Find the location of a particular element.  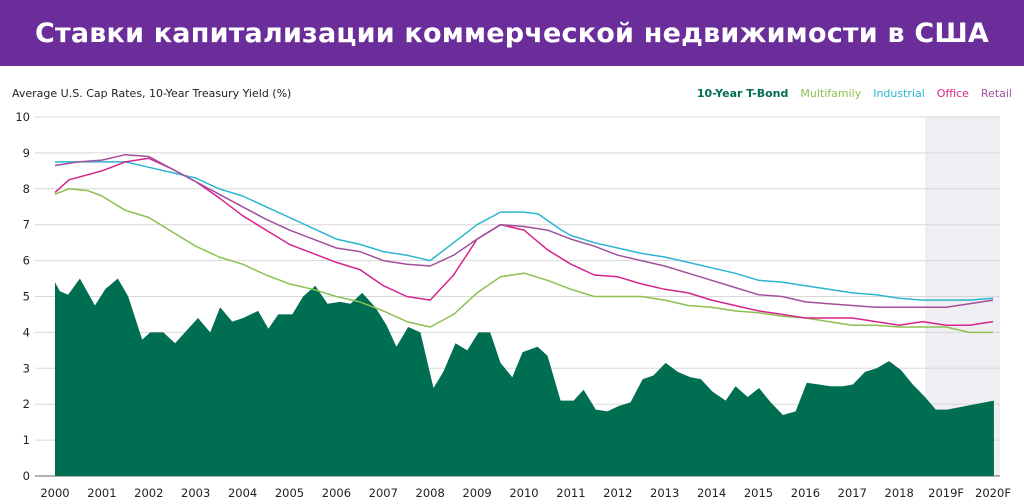

x-tick-label: 2002 is located at coordinates (148, 493).